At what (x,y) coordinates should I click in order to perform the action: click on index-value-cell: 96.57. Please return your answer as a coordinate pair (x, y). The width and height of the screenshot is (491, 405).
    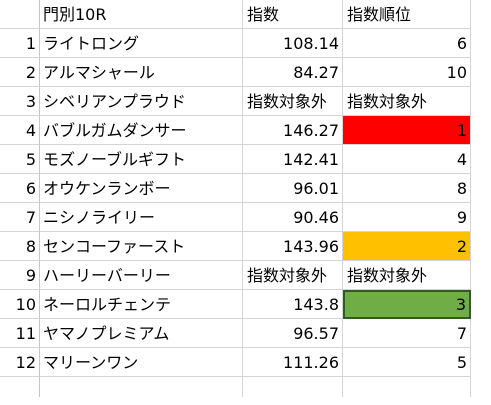
    Looking at the image, I should click on (293, 333).